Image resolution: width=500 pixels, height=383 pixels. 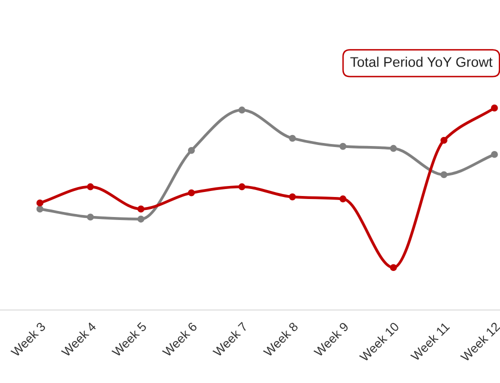 I want to click on text: Total Period YoY Growt, so click(x=421, y=61).